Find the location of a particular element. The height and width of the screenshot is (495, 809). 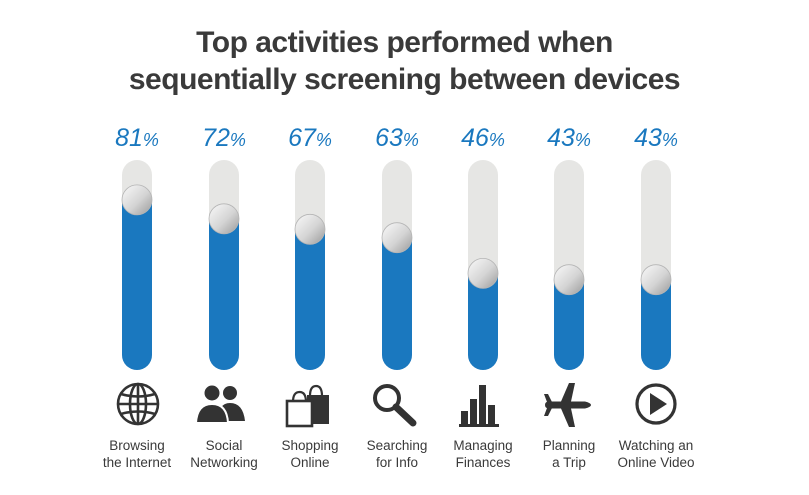

category-label-line-2: Networking is located at coordinates (224, 462).